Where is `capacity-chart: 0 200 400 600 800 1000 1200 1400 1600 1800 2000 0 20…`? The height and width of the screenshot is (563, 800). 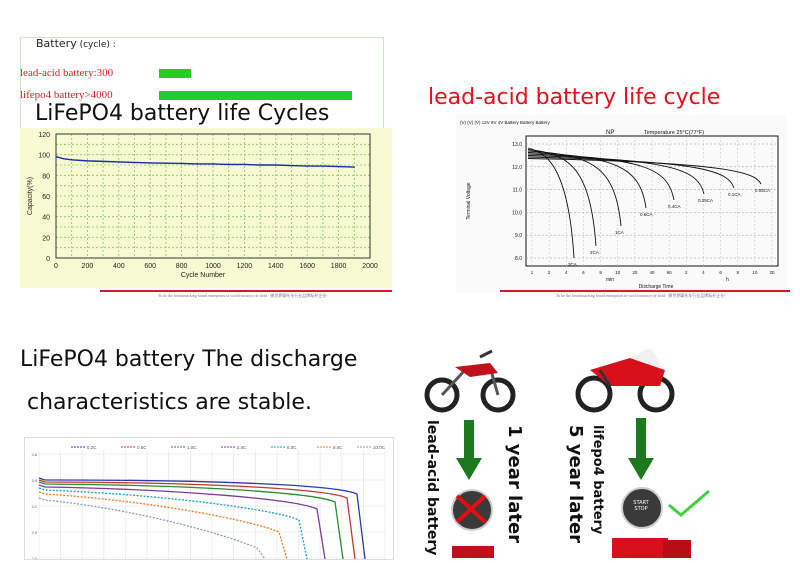
capacity-chart: 0 200 400 600 800 1000 1200 1400 1600 1800 2000 0 20… is located at coordinates (202, 205).